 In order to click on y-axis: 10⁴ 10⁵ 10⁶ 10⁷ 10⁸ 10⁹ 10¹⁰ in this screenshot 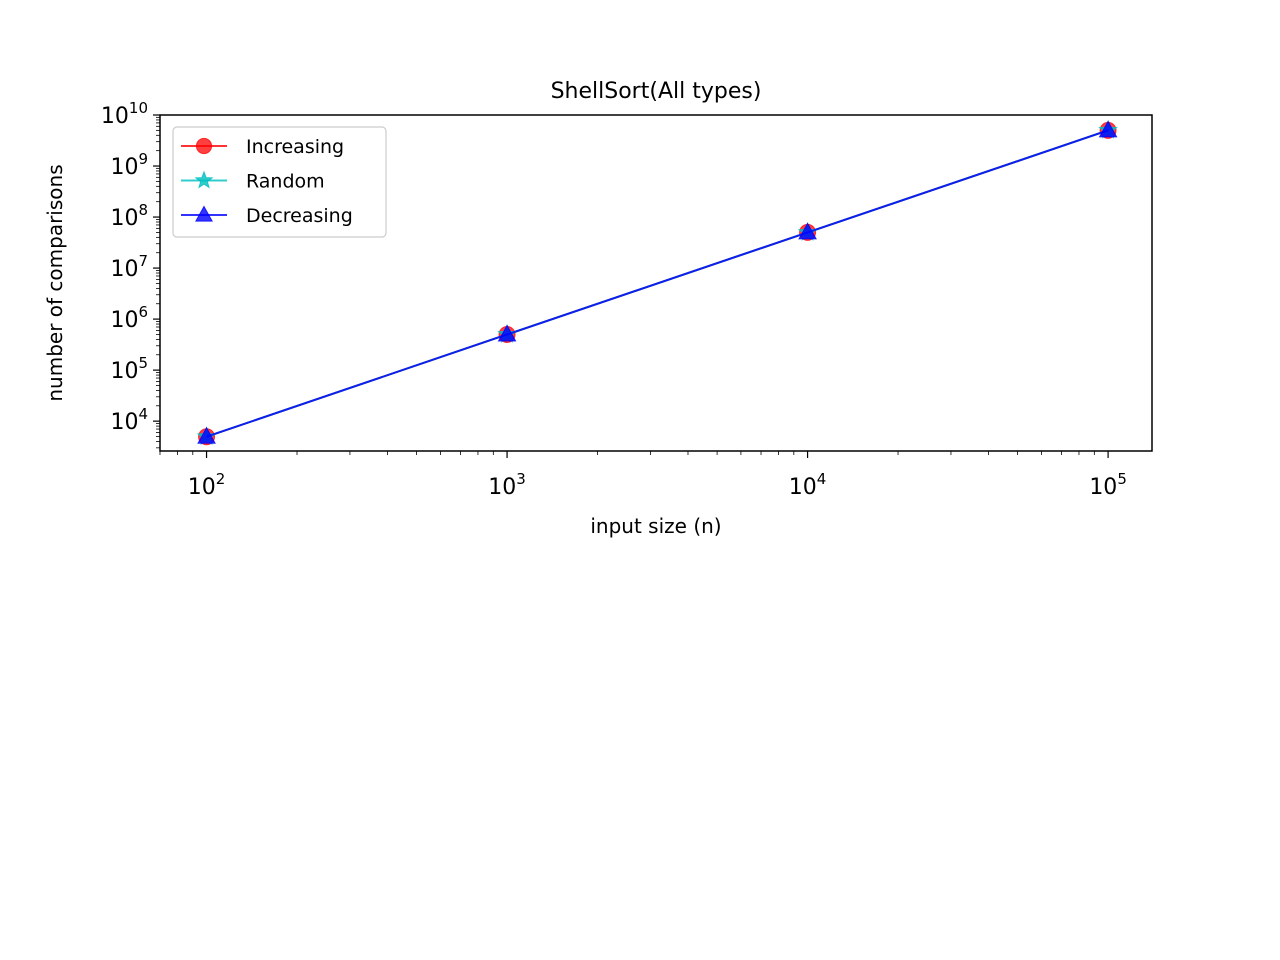, I will do `click(130, 274)`.